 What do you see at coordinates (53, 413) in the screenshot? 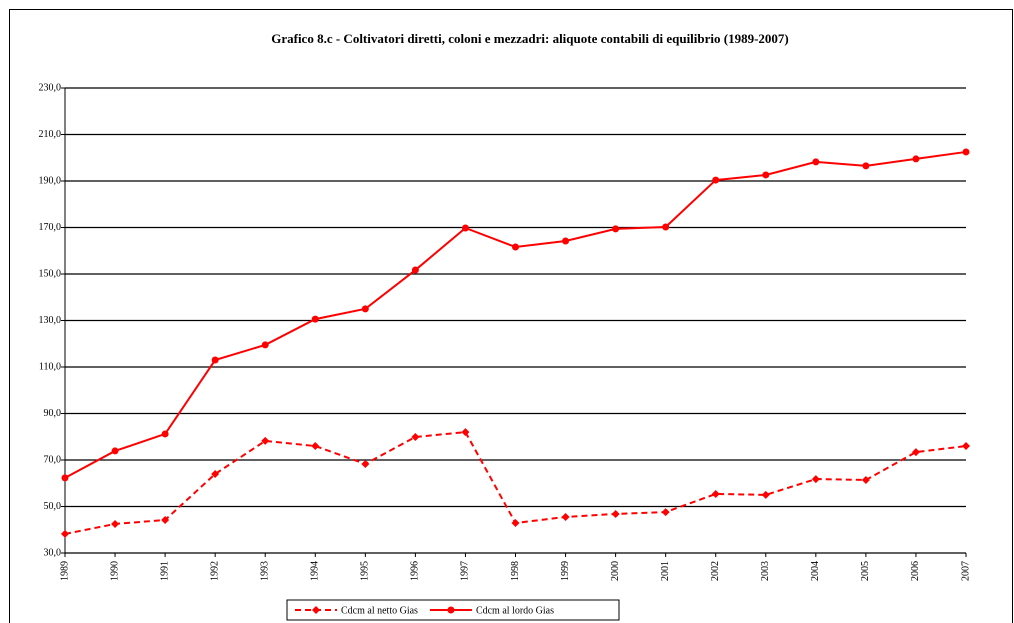
I see `y-tick-label: 90,0` at bounding box center [53, 413].